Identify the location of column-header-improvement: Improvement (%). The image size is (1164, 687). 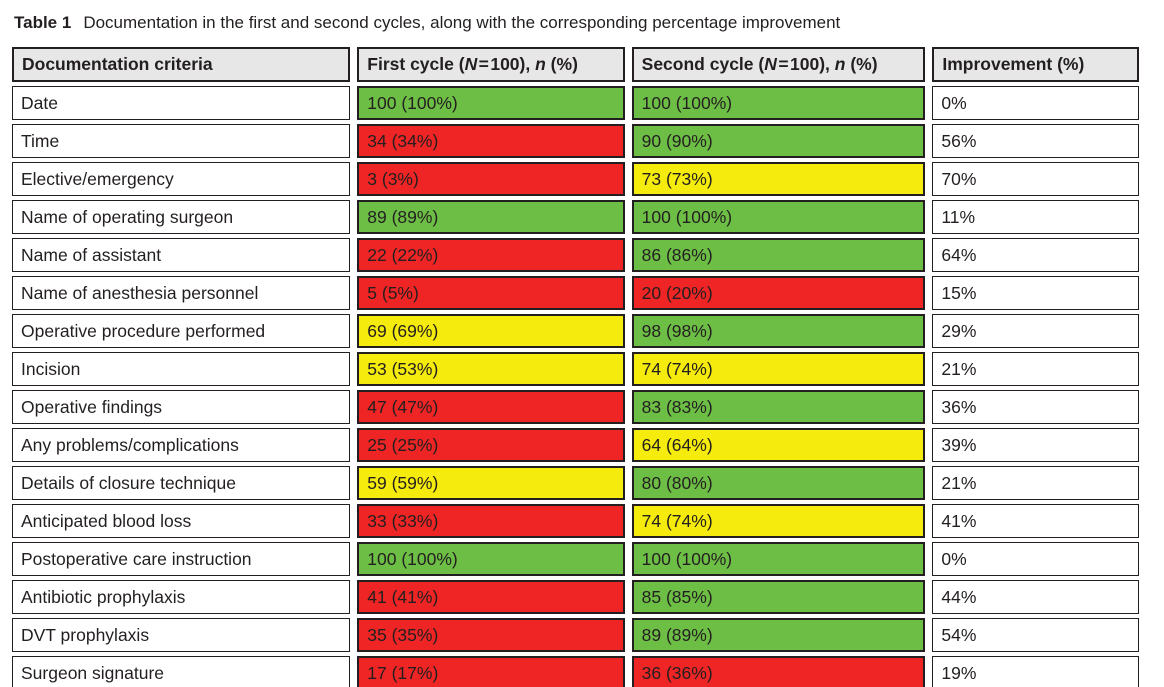
(1035, 65).